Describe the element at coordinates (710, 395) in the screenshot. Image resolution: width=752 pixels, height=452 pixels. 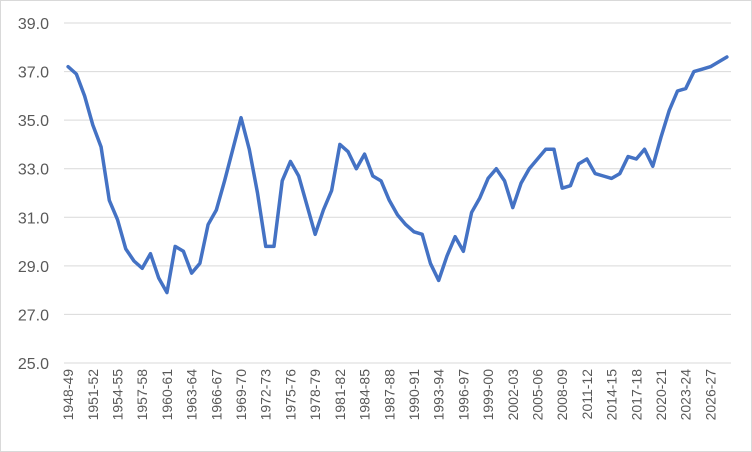
I see `x-tick-label: 2026-27` at that location.